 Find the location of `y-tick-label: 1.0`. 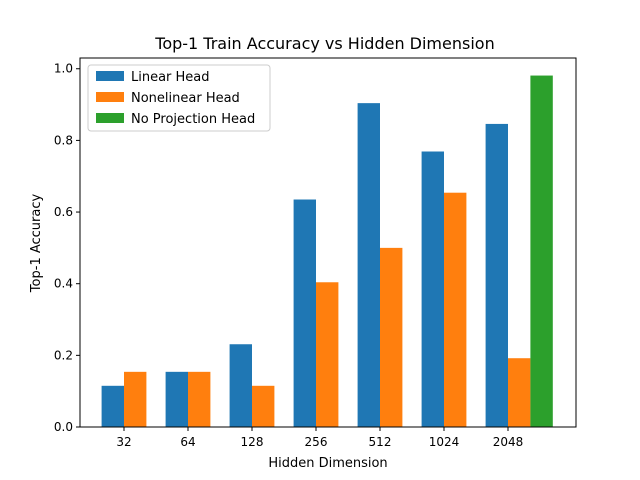

y-tick-label: 1.0 is located at coordinates (63, 69).